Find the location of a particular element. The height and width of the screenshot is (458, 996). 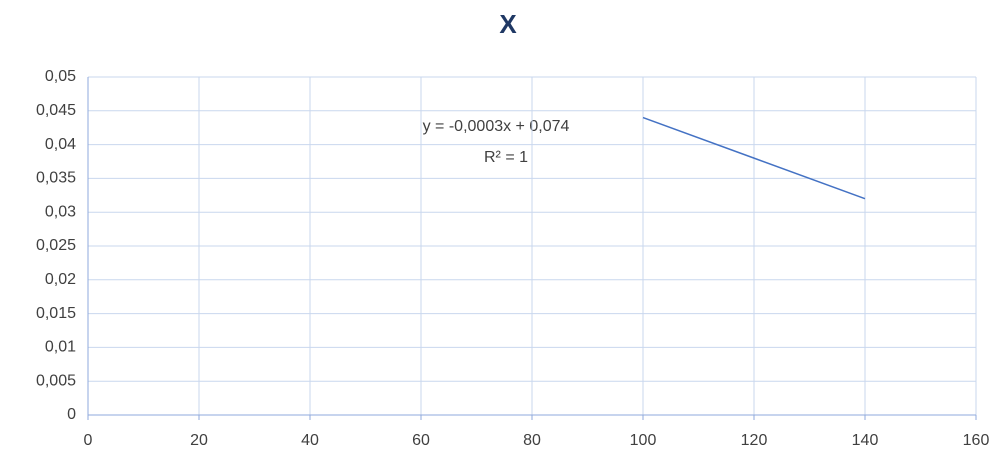

y-tick-label: 0,02 is located at coordinates (60, 279).